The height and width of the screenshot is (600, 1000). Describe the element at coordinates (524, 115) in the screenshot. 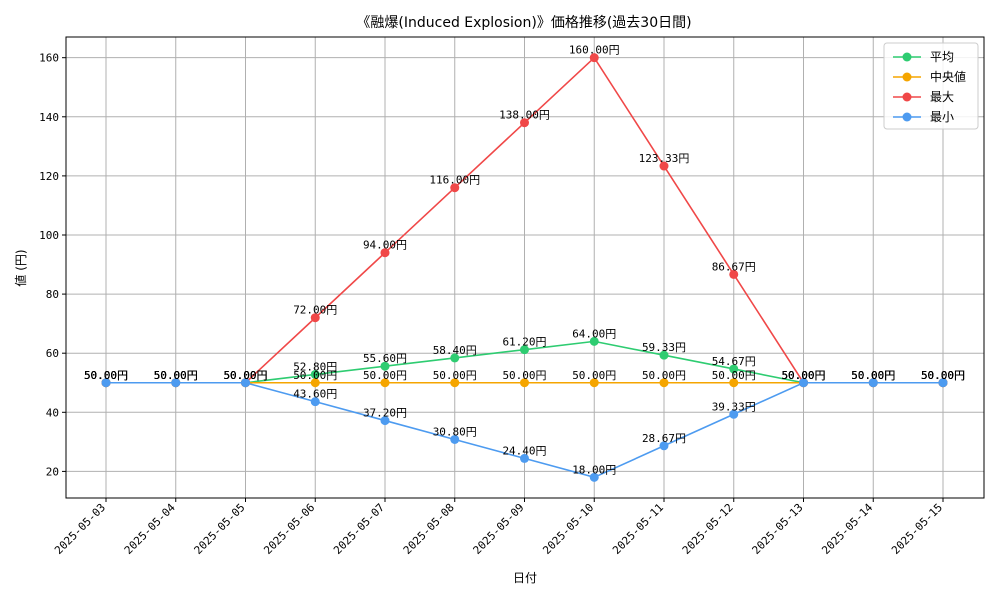

I see `data-label: 138.00円` at that location.